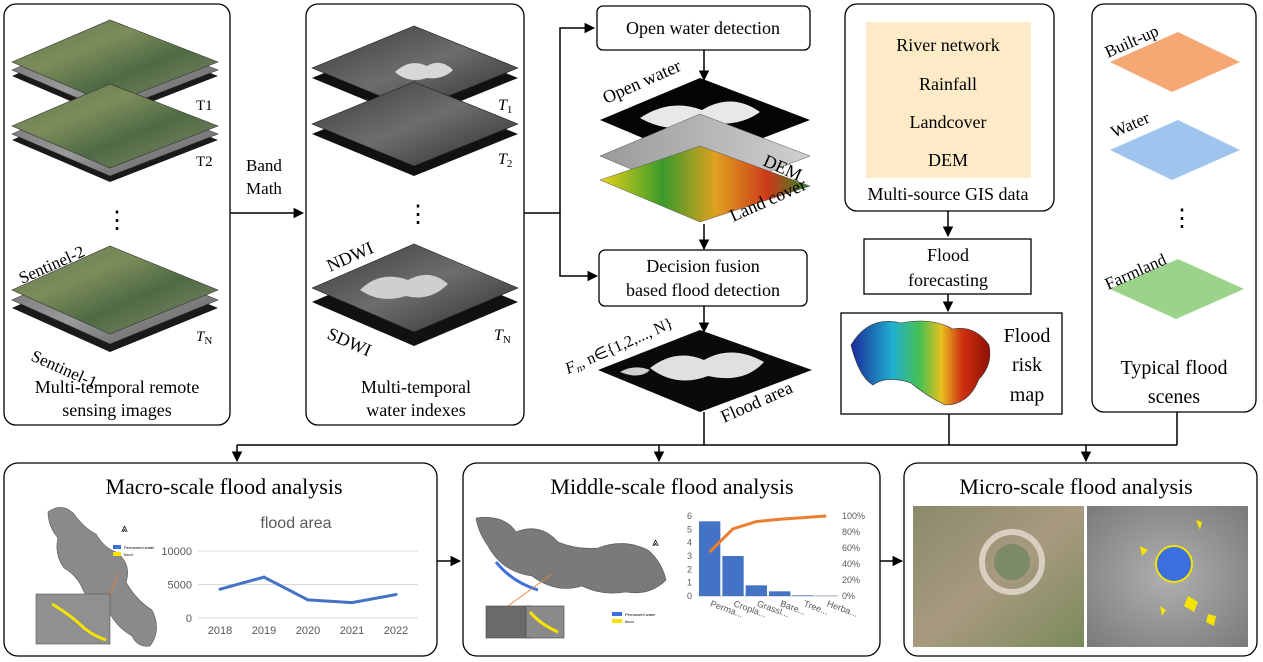  Describe the element at coordinates (505, 106) in the screenshot. I see `t1-index-label: T1` at that location.